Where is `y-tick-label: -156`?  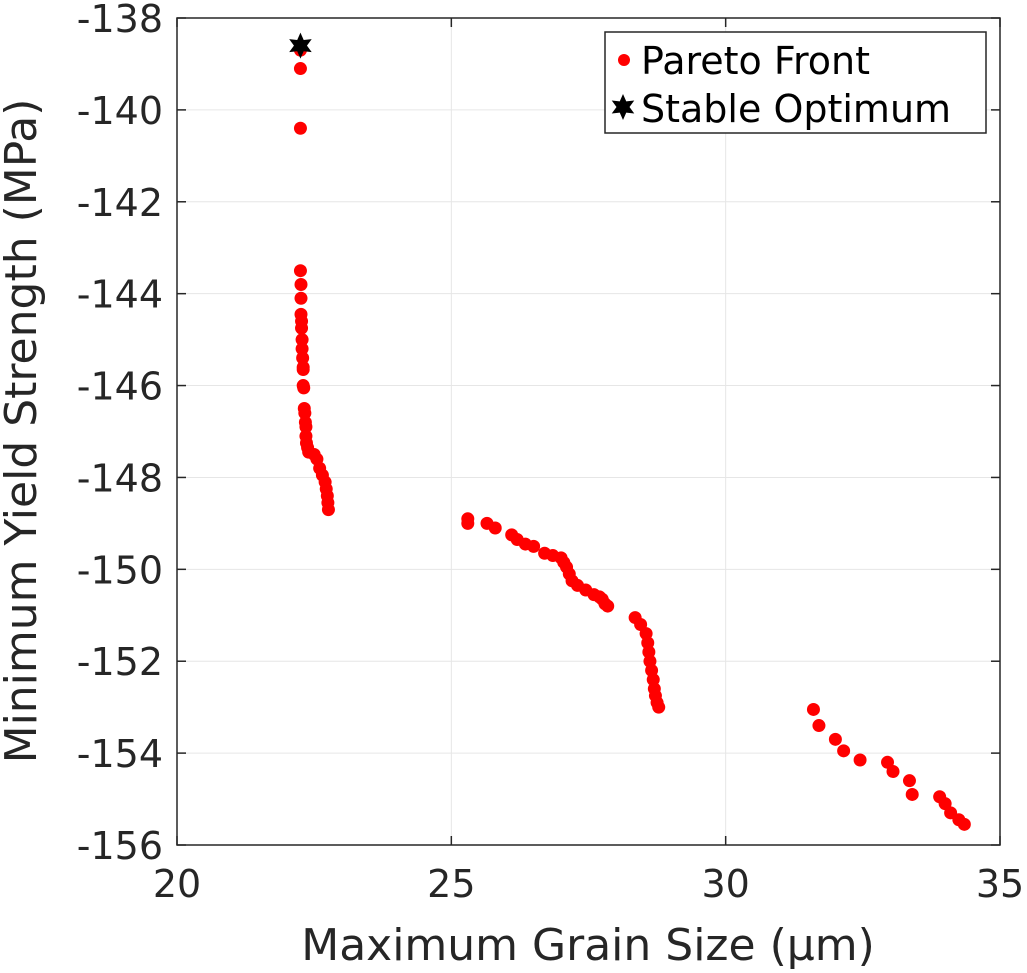
y-tick-label: -156 is located at coordinates (120, 846).